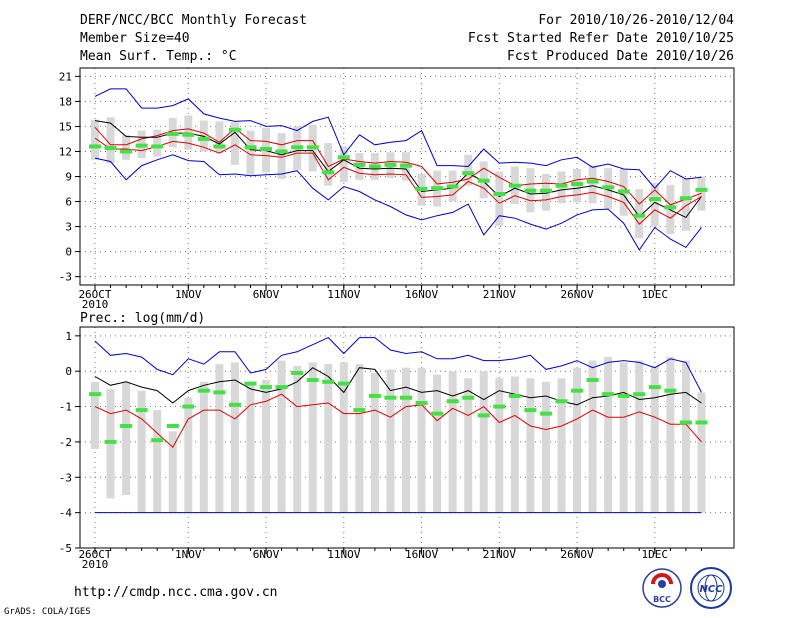  Describe the element at coordinates (47, 612) in the screenshot. I see `grads-credit: GrADS: COLA/IGES` at that location.